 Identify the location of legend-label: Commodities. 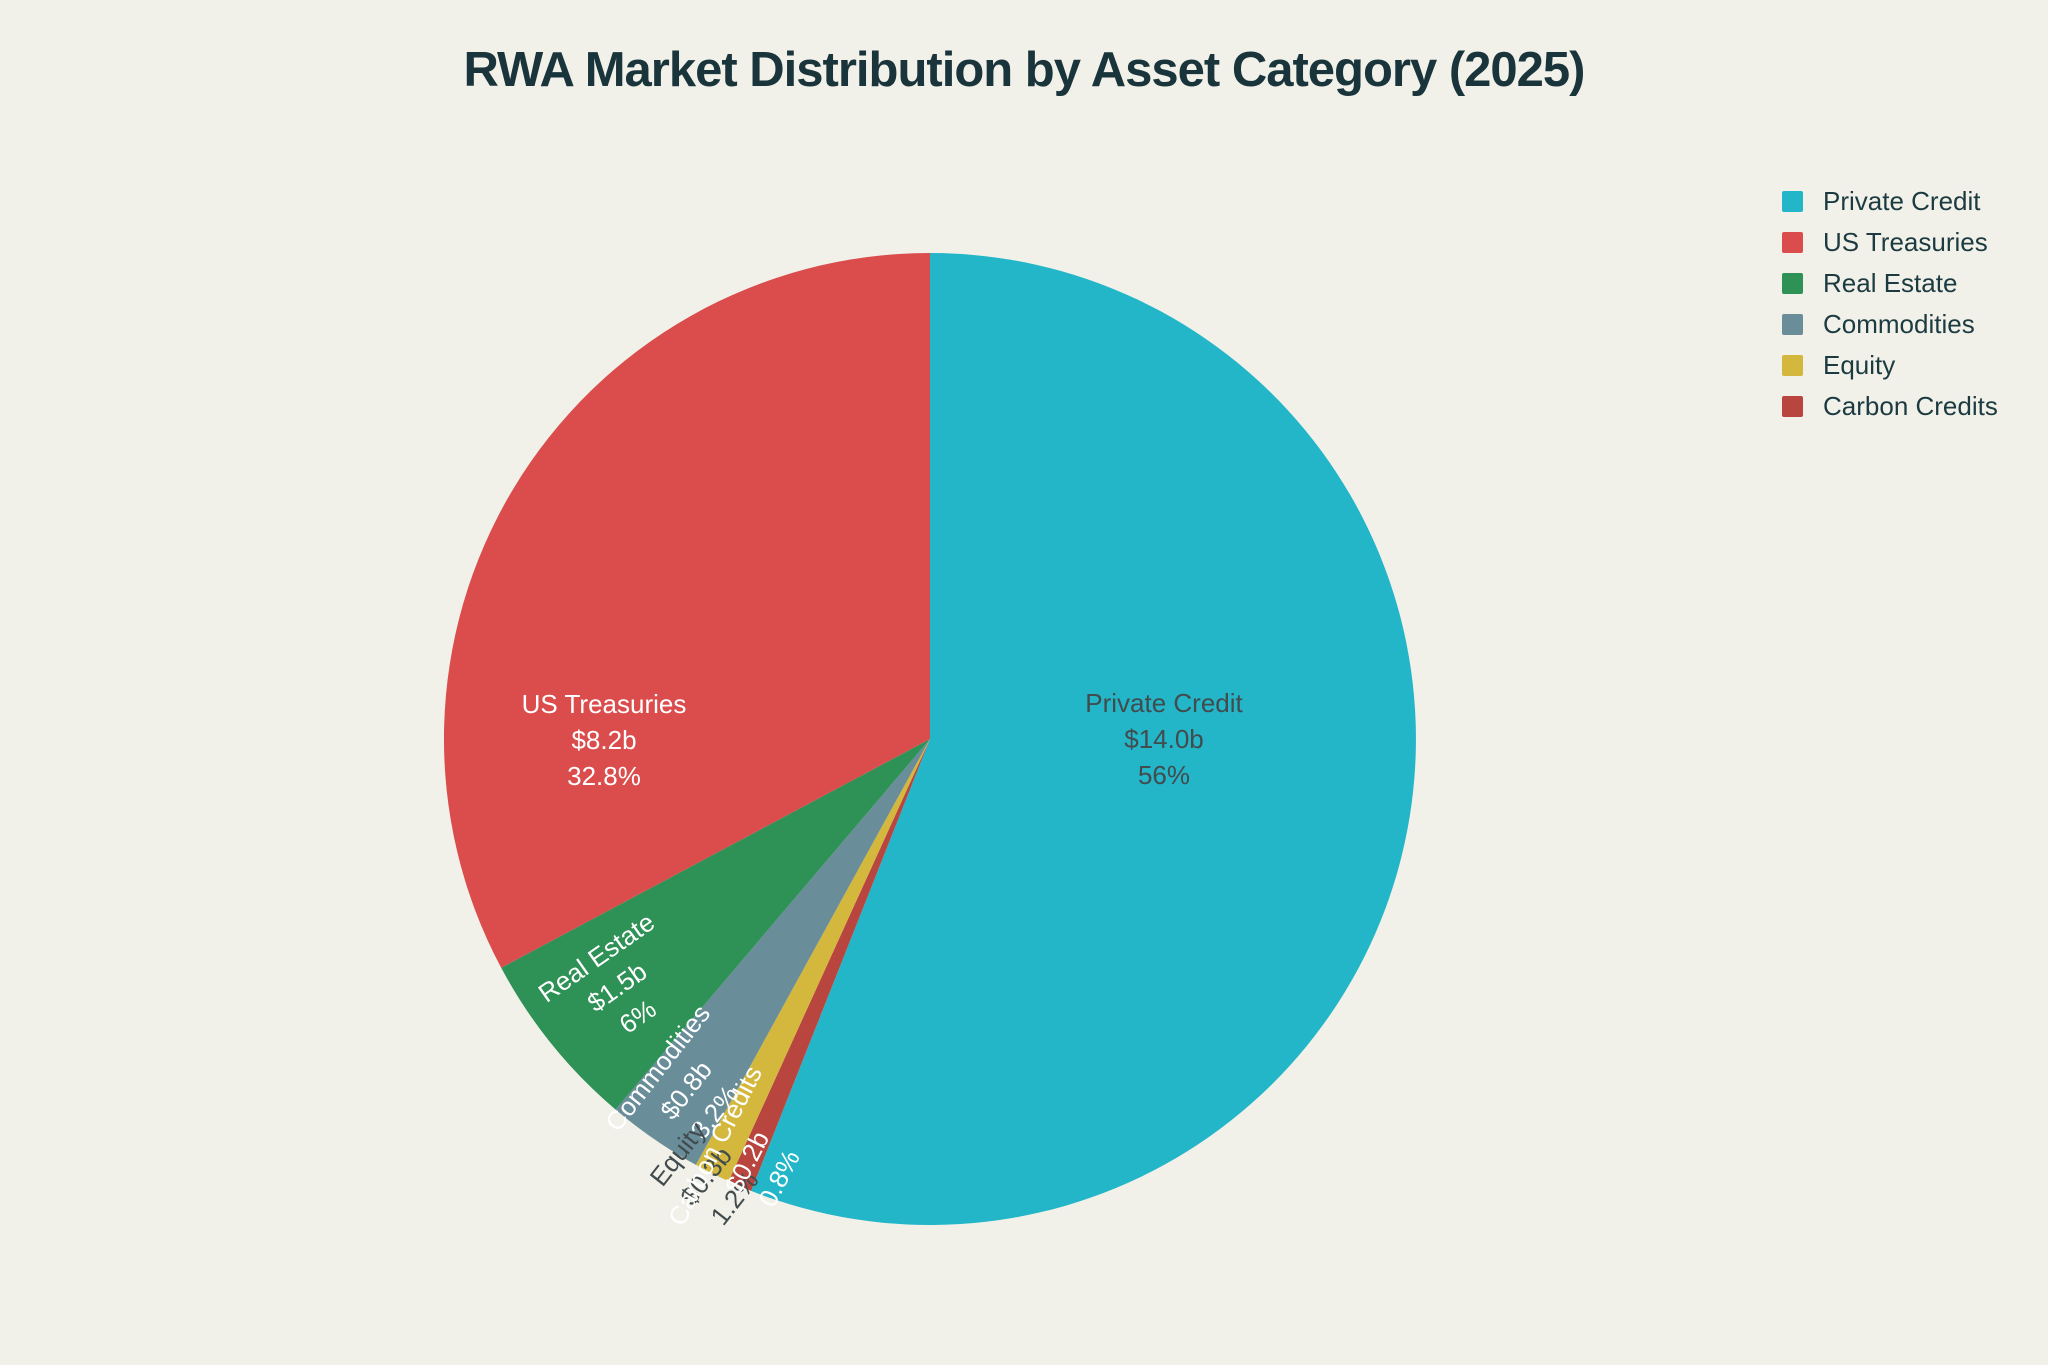
(1899, 324).